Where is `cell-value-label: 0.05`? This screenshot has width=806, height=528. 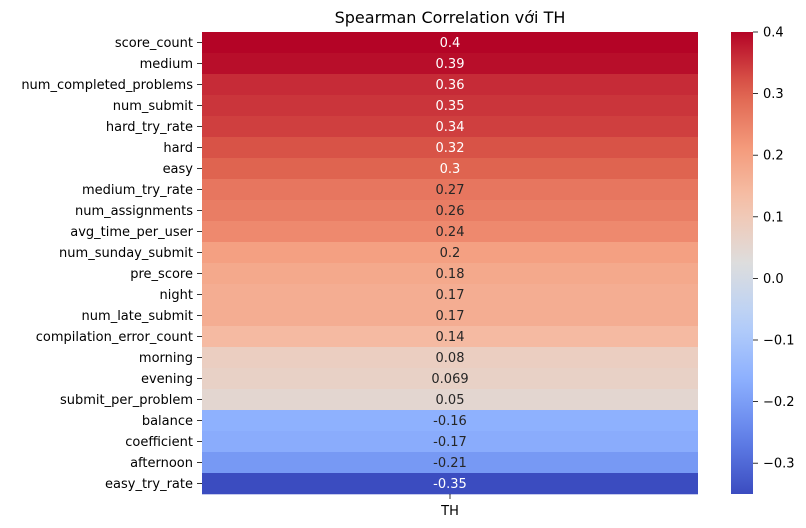
cell-value-label: 0.05 is located at coordinates (450, 400).